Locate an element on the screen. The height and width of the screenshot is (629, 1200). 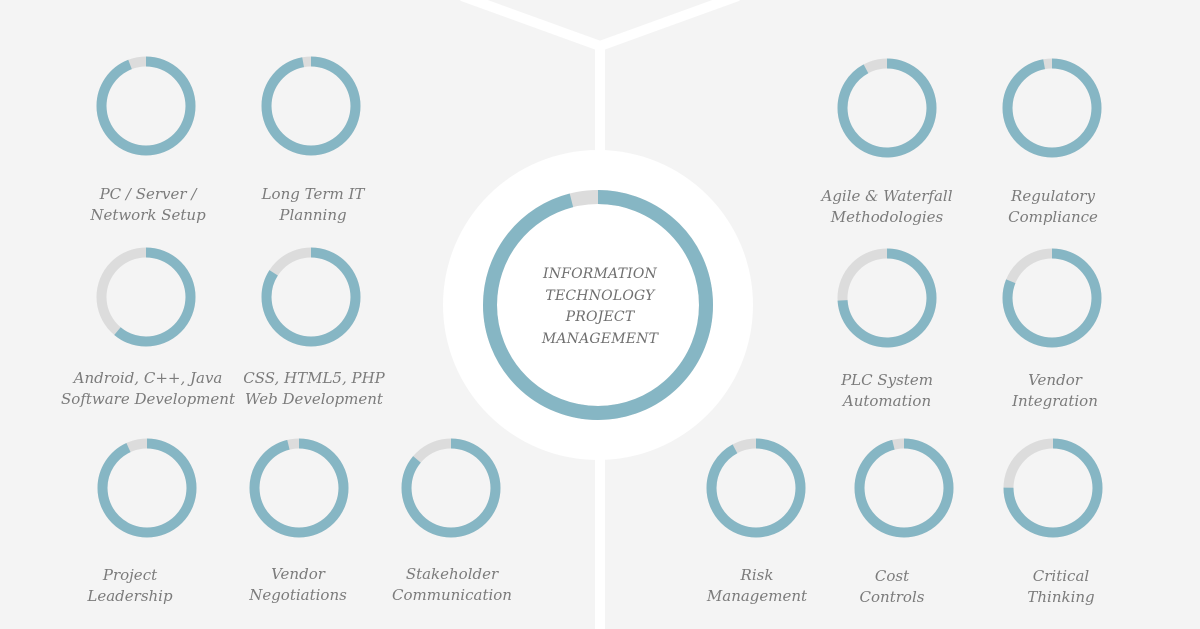
skill-ring-long-term-it-planning is located at coordinates (311, 106).